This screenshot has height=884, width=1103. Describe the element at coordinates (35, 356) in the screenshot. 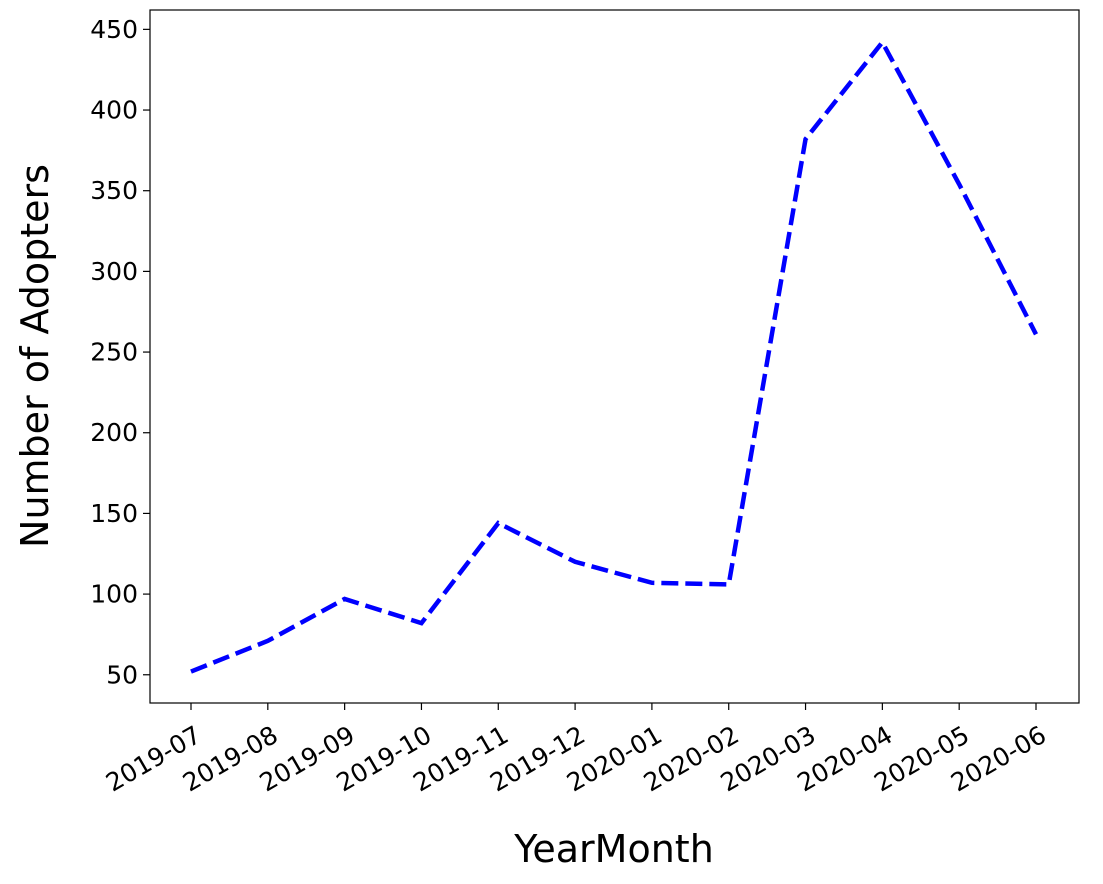

I see `y-axis-title: Number of Adopters` at that location.